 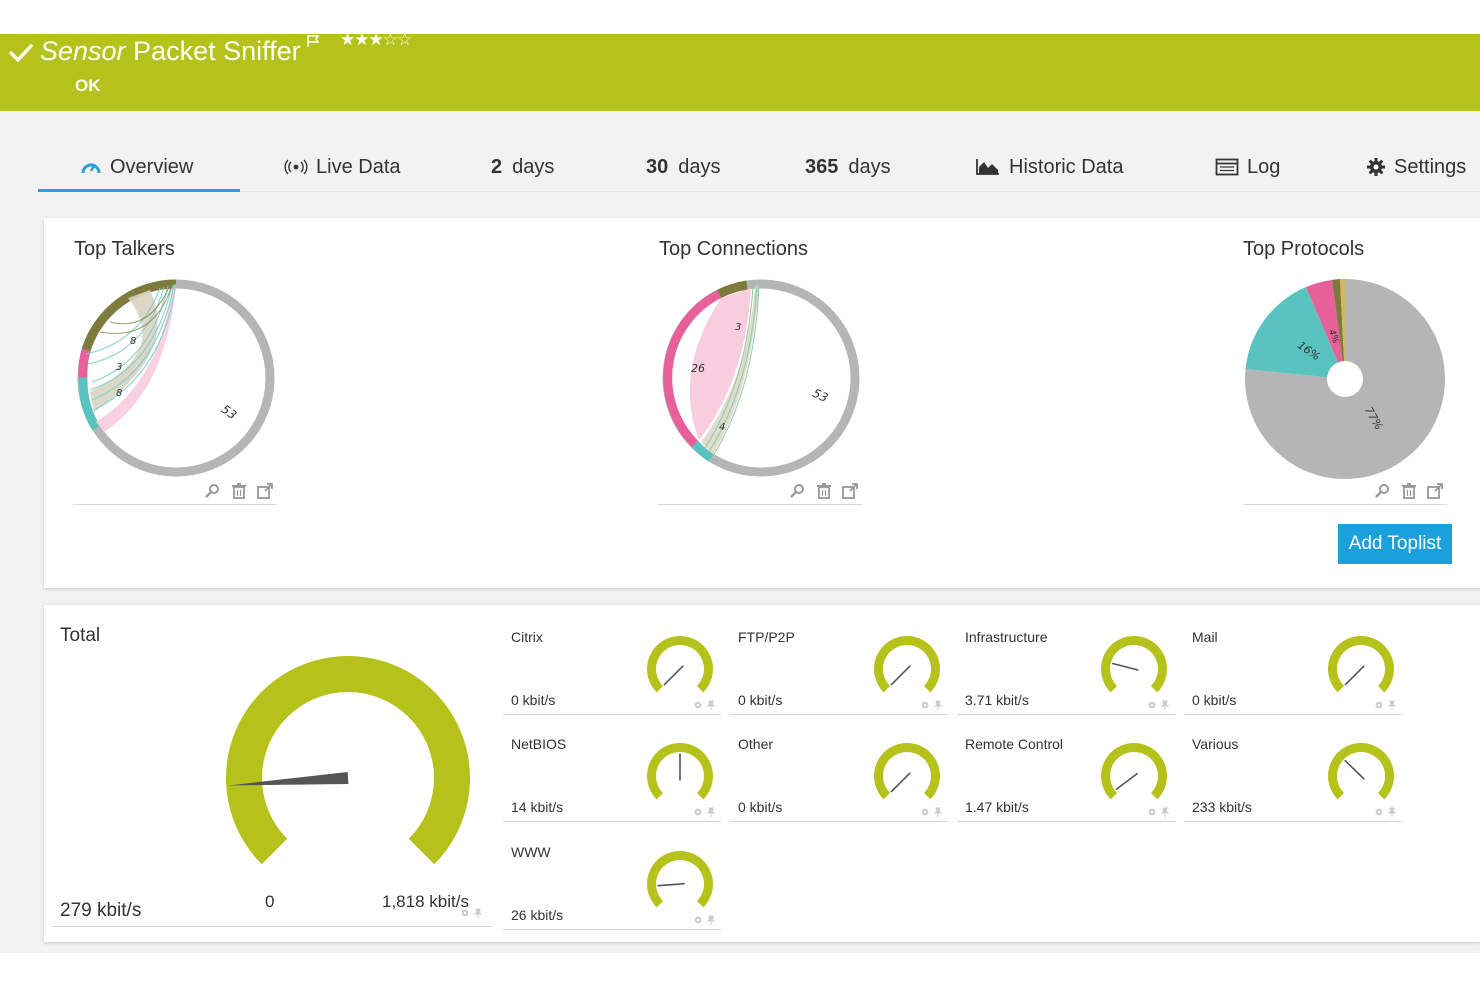 I want to click on channel-gauge: Citrix 0 kbit/s, so click(x=612, y=668).